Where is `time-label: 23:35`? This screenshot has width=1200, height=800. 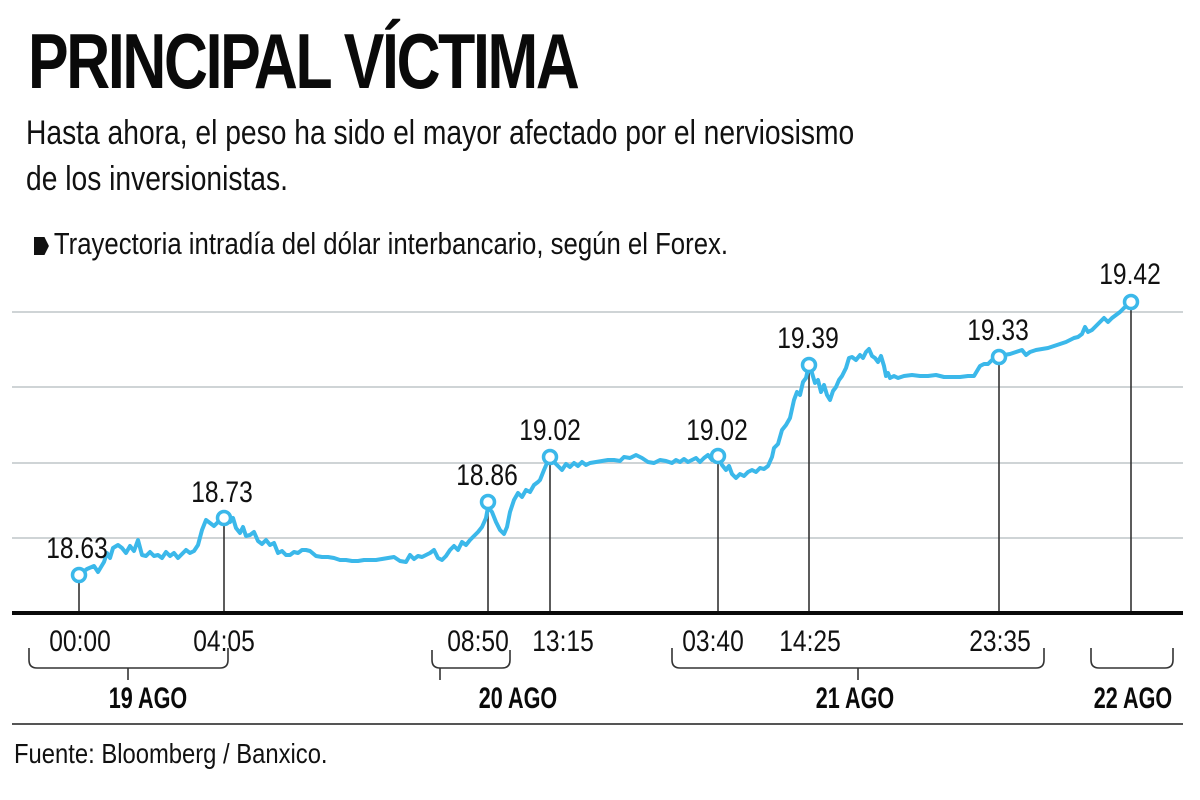 time-label: 23:35 is located at coordinates (1000, 641).